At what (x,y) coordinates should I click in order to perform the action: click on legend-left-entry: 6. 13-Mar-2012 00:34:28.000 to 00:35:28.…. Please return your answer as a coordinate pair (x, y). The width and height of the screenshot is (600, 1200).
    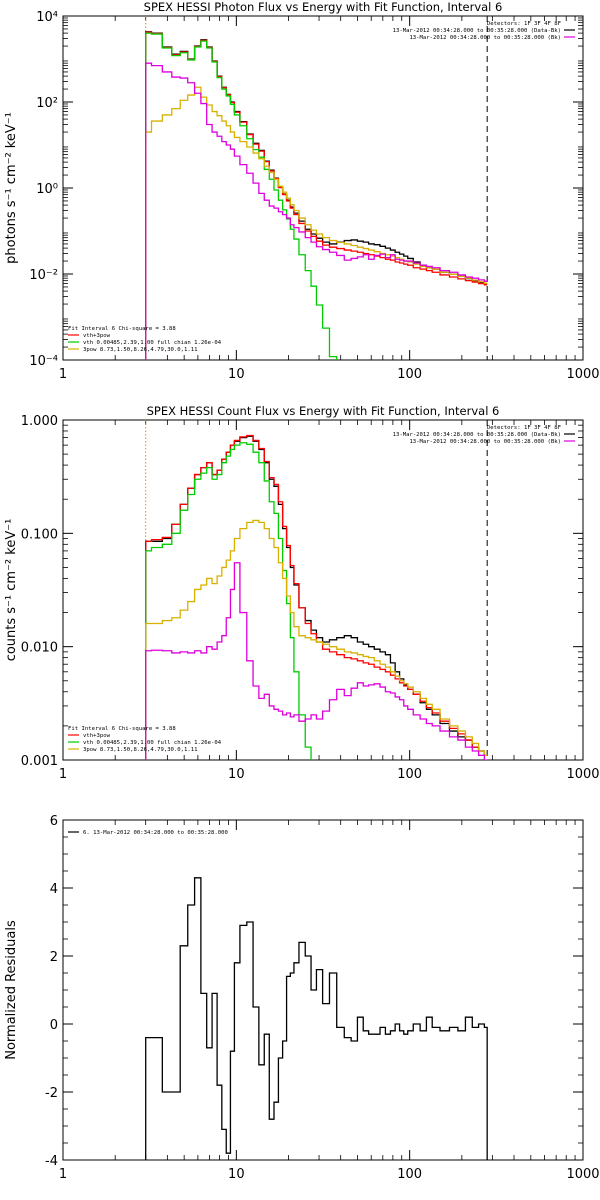
    Looking at the image, I should click on (155, 833).